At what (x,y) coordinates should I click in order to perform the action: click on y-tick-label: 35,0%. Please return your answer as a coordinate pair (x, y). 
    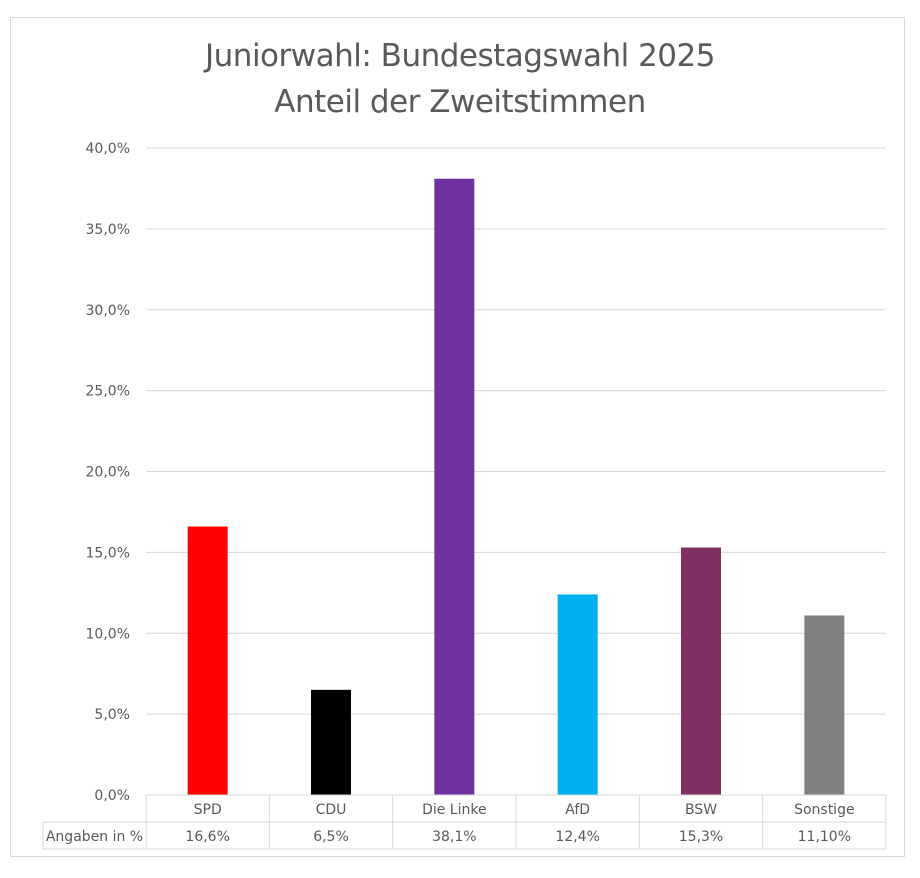
    Looking at the image, I should click on (108, 230).